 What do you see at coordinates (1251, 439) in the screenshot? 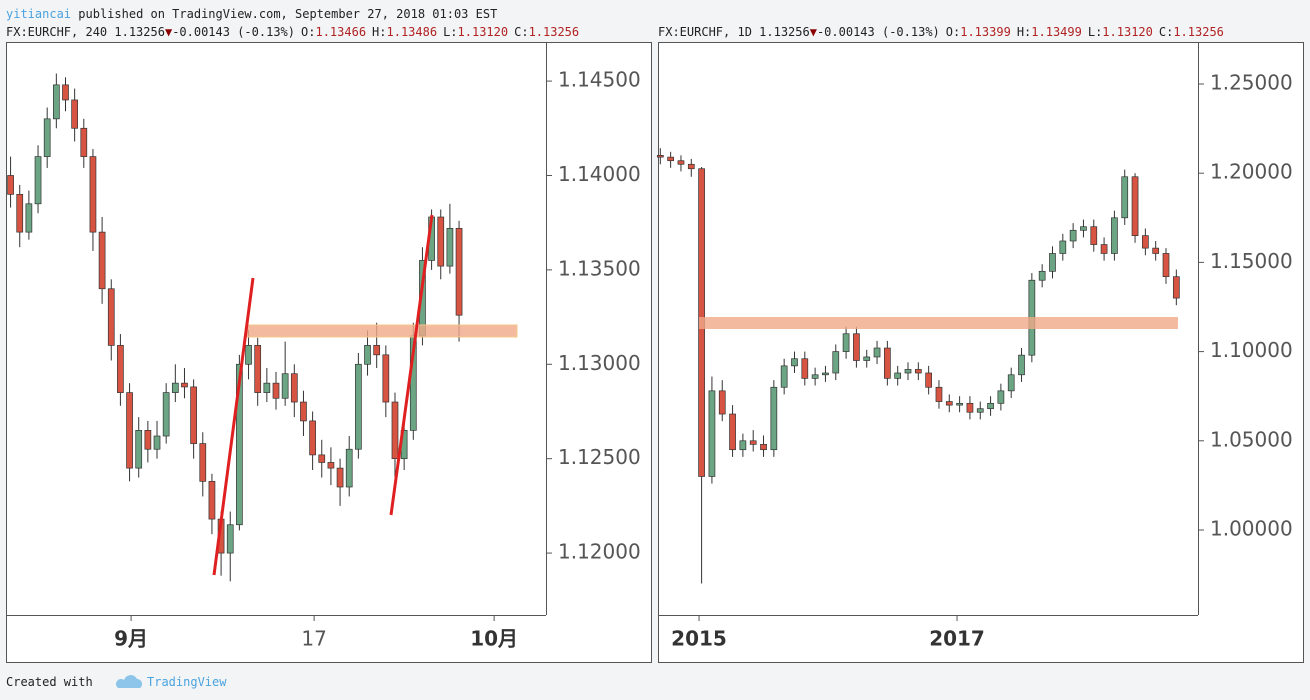
I see `y-tick-label: 1.05000` at bounding box center [1251, 439].